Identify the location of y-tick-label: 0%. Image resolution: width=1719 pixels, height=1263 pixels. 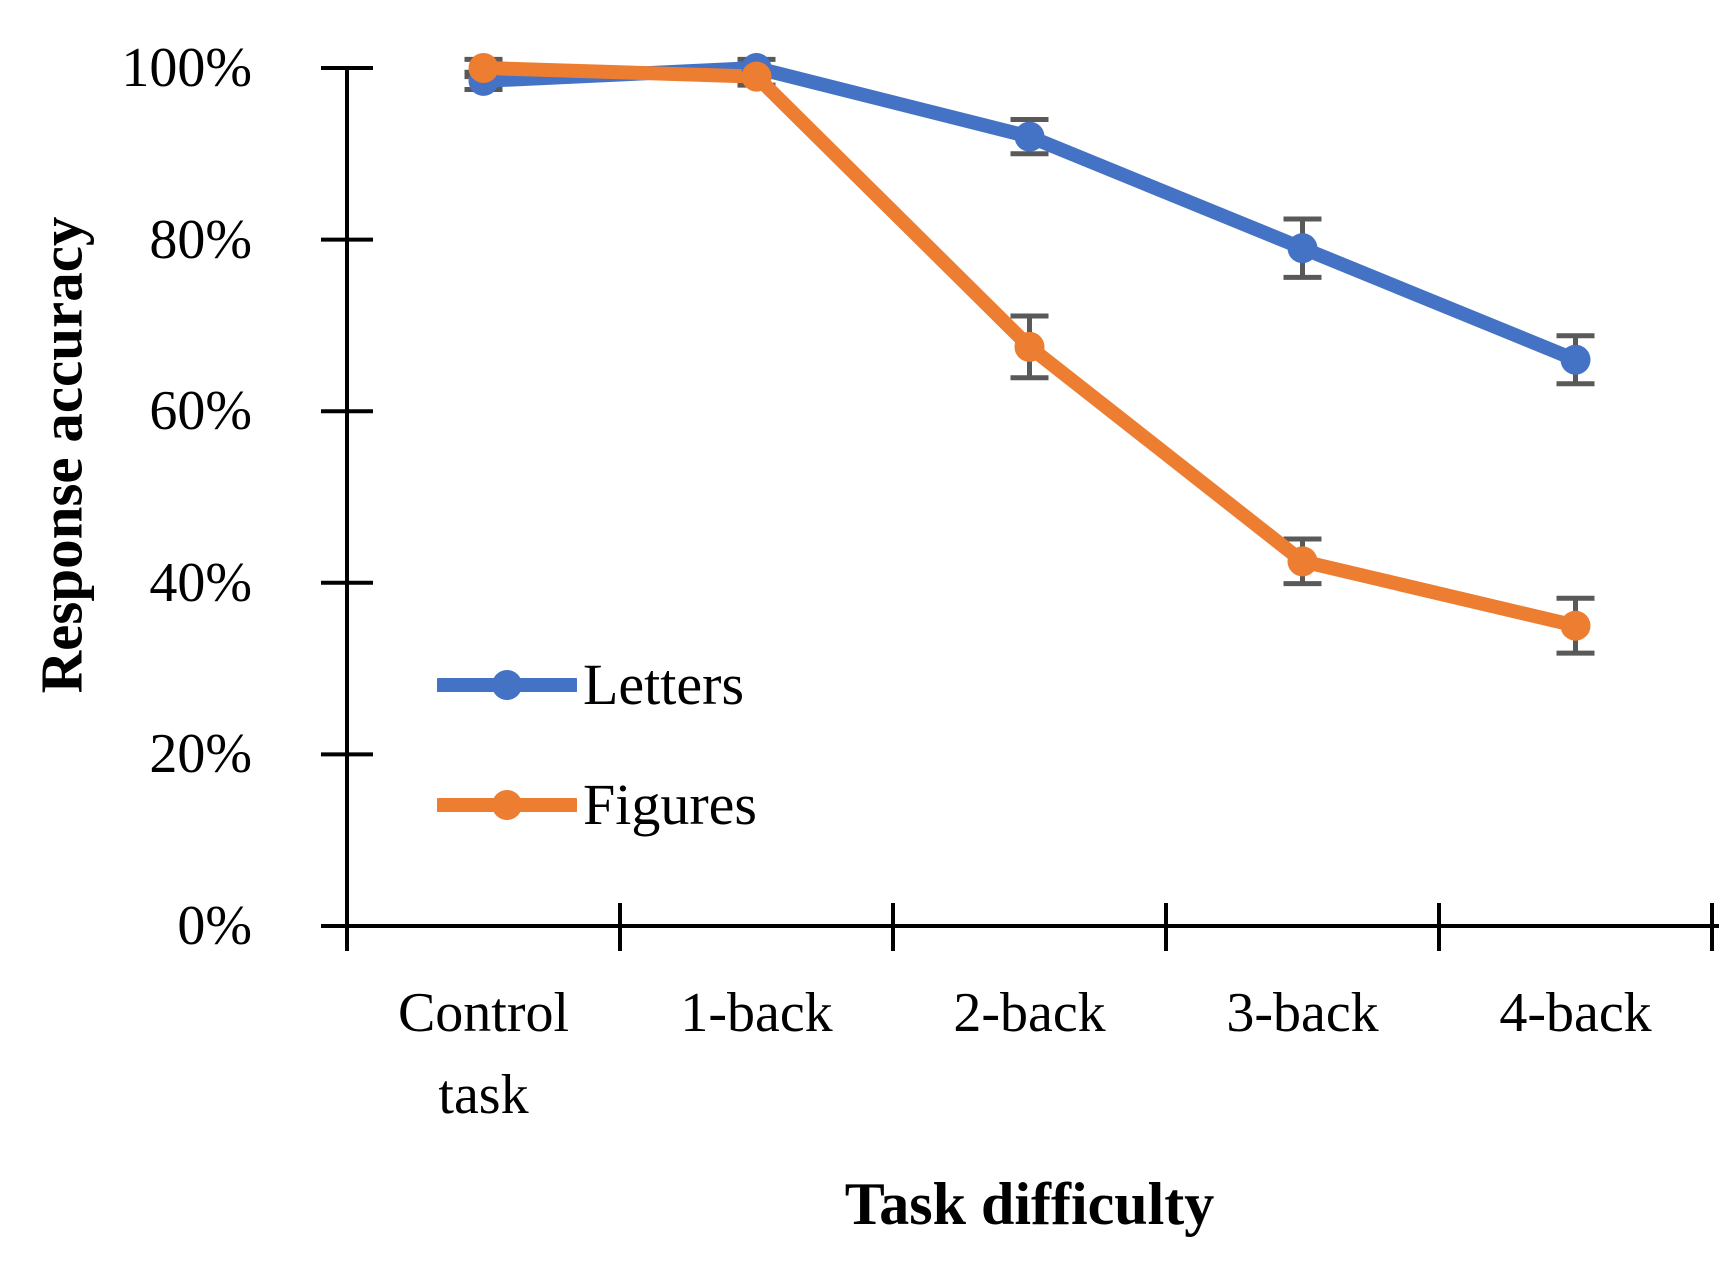
(214, 926).